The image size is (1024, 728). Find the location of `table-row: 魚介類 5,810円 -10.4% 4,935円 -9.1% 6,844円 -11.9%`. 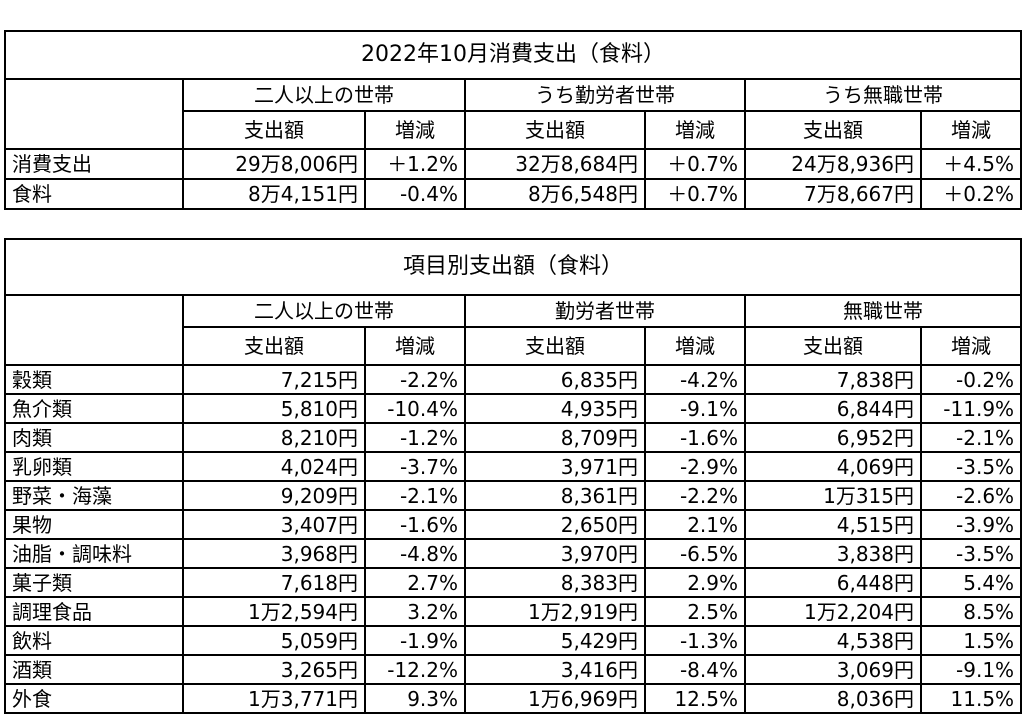

table-row: 魚介類 5,810円 -10.4% 4,935円 -9.1% 6,844円 -11.9% is located at coordinates (513, 408).